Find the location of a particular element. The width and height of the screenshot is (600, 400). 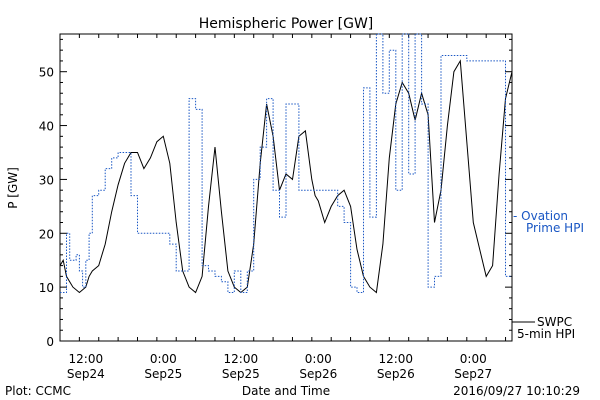

x-axis-label: Date and Time is located at coordinates (286, 391).